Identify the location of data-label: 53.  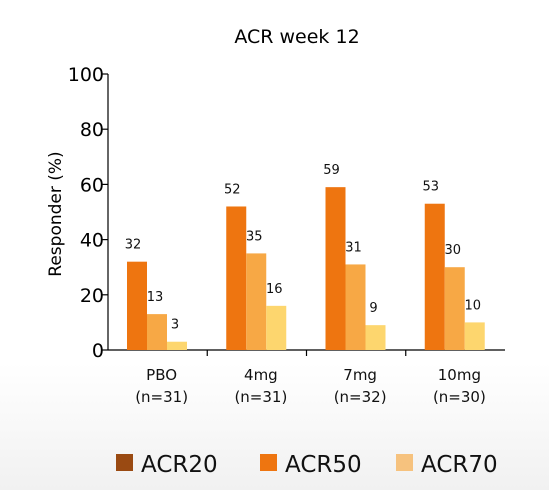
(430, 187).